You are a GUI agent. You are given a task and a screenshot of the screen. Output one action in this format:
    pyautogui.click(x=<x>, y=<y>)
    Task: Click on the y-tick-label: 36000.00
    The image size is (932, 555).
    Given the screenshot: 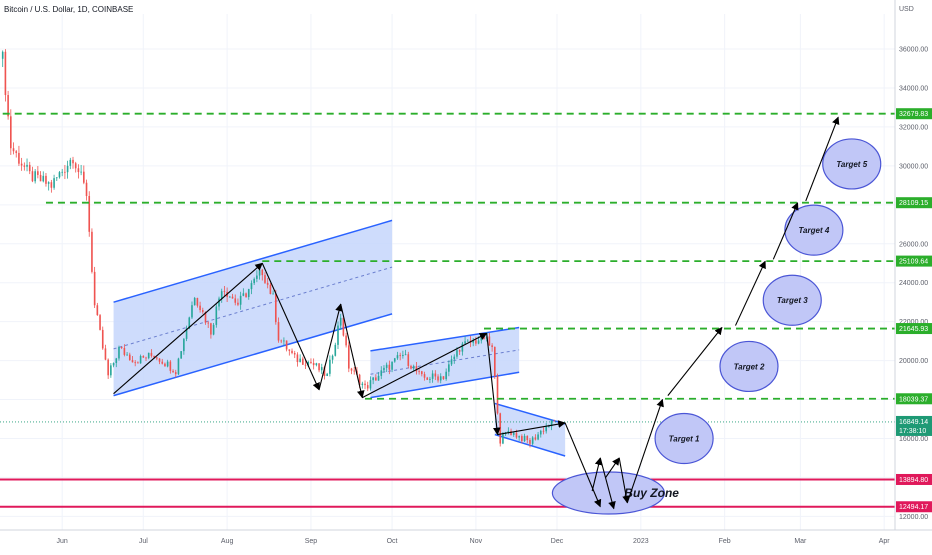 What is the action you would take?
    pyautogui.click(x=913, y=50)
    